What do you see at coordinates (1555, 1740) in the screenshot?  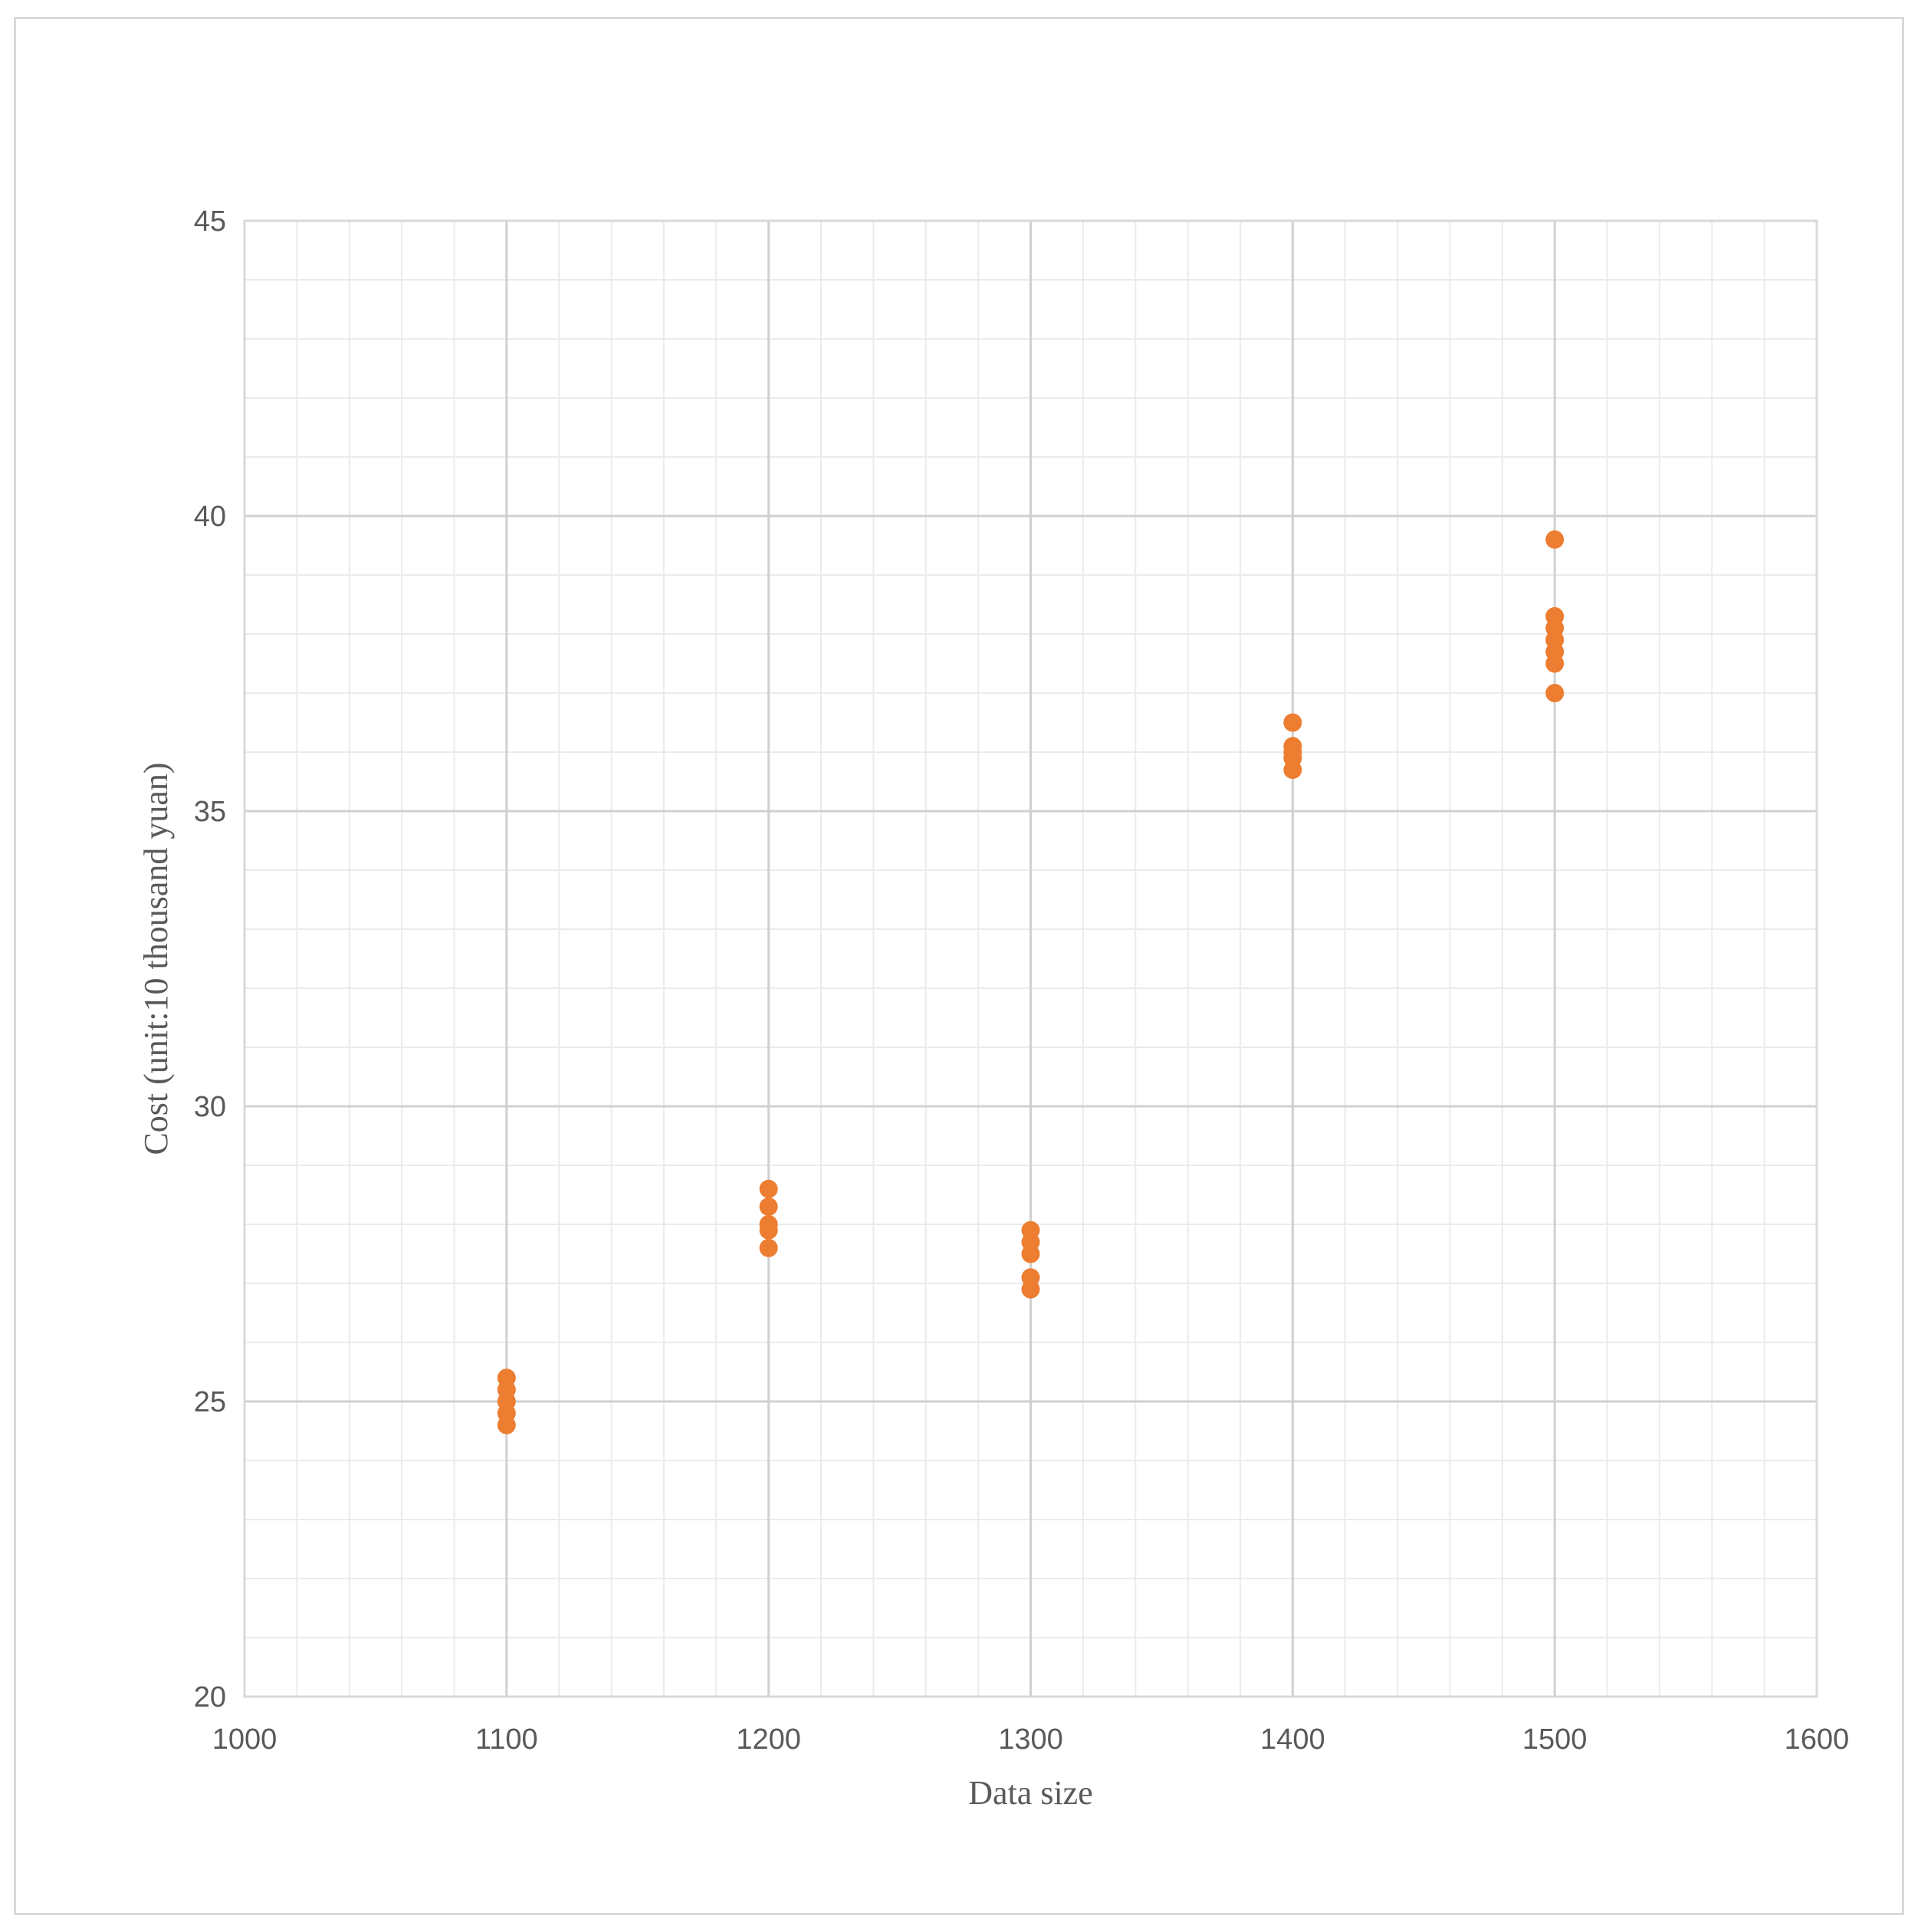 I see `x-tick-label: 1500` at bounding box center [1555, 1740].